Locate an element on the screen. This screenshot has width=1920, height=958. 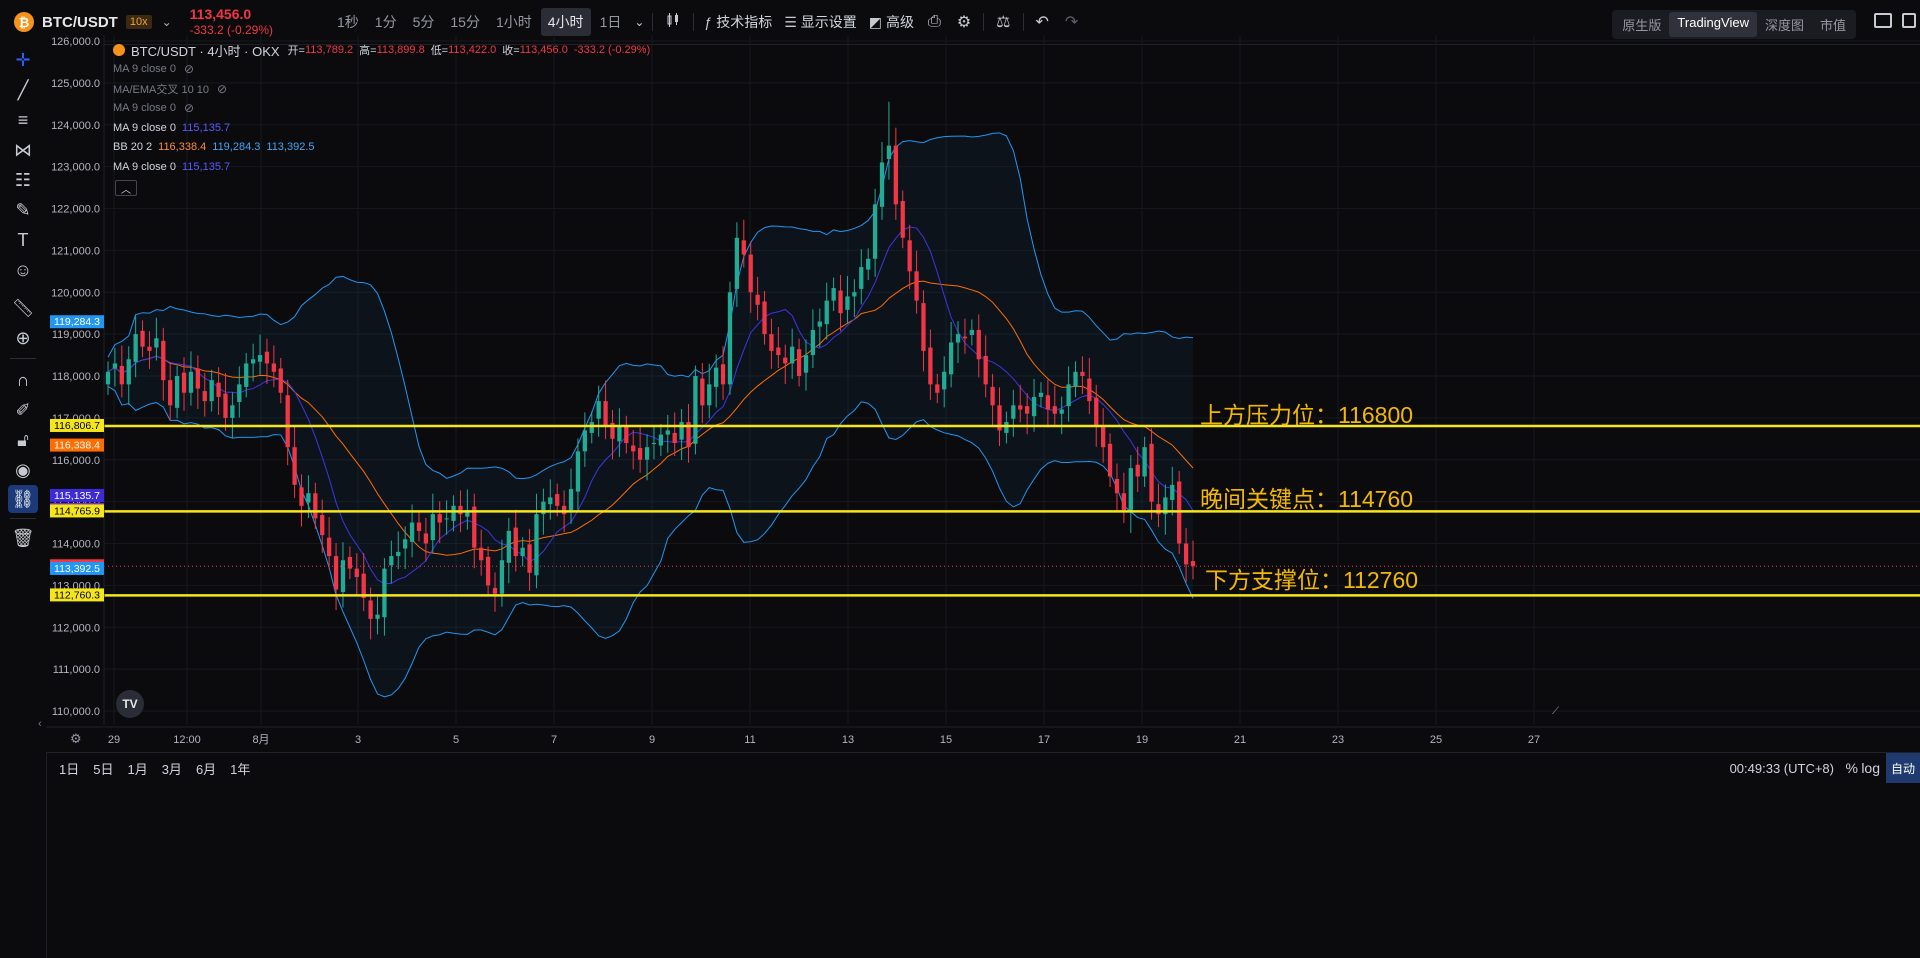
interval-1d: 1日 is located at coordinates (610, 22).